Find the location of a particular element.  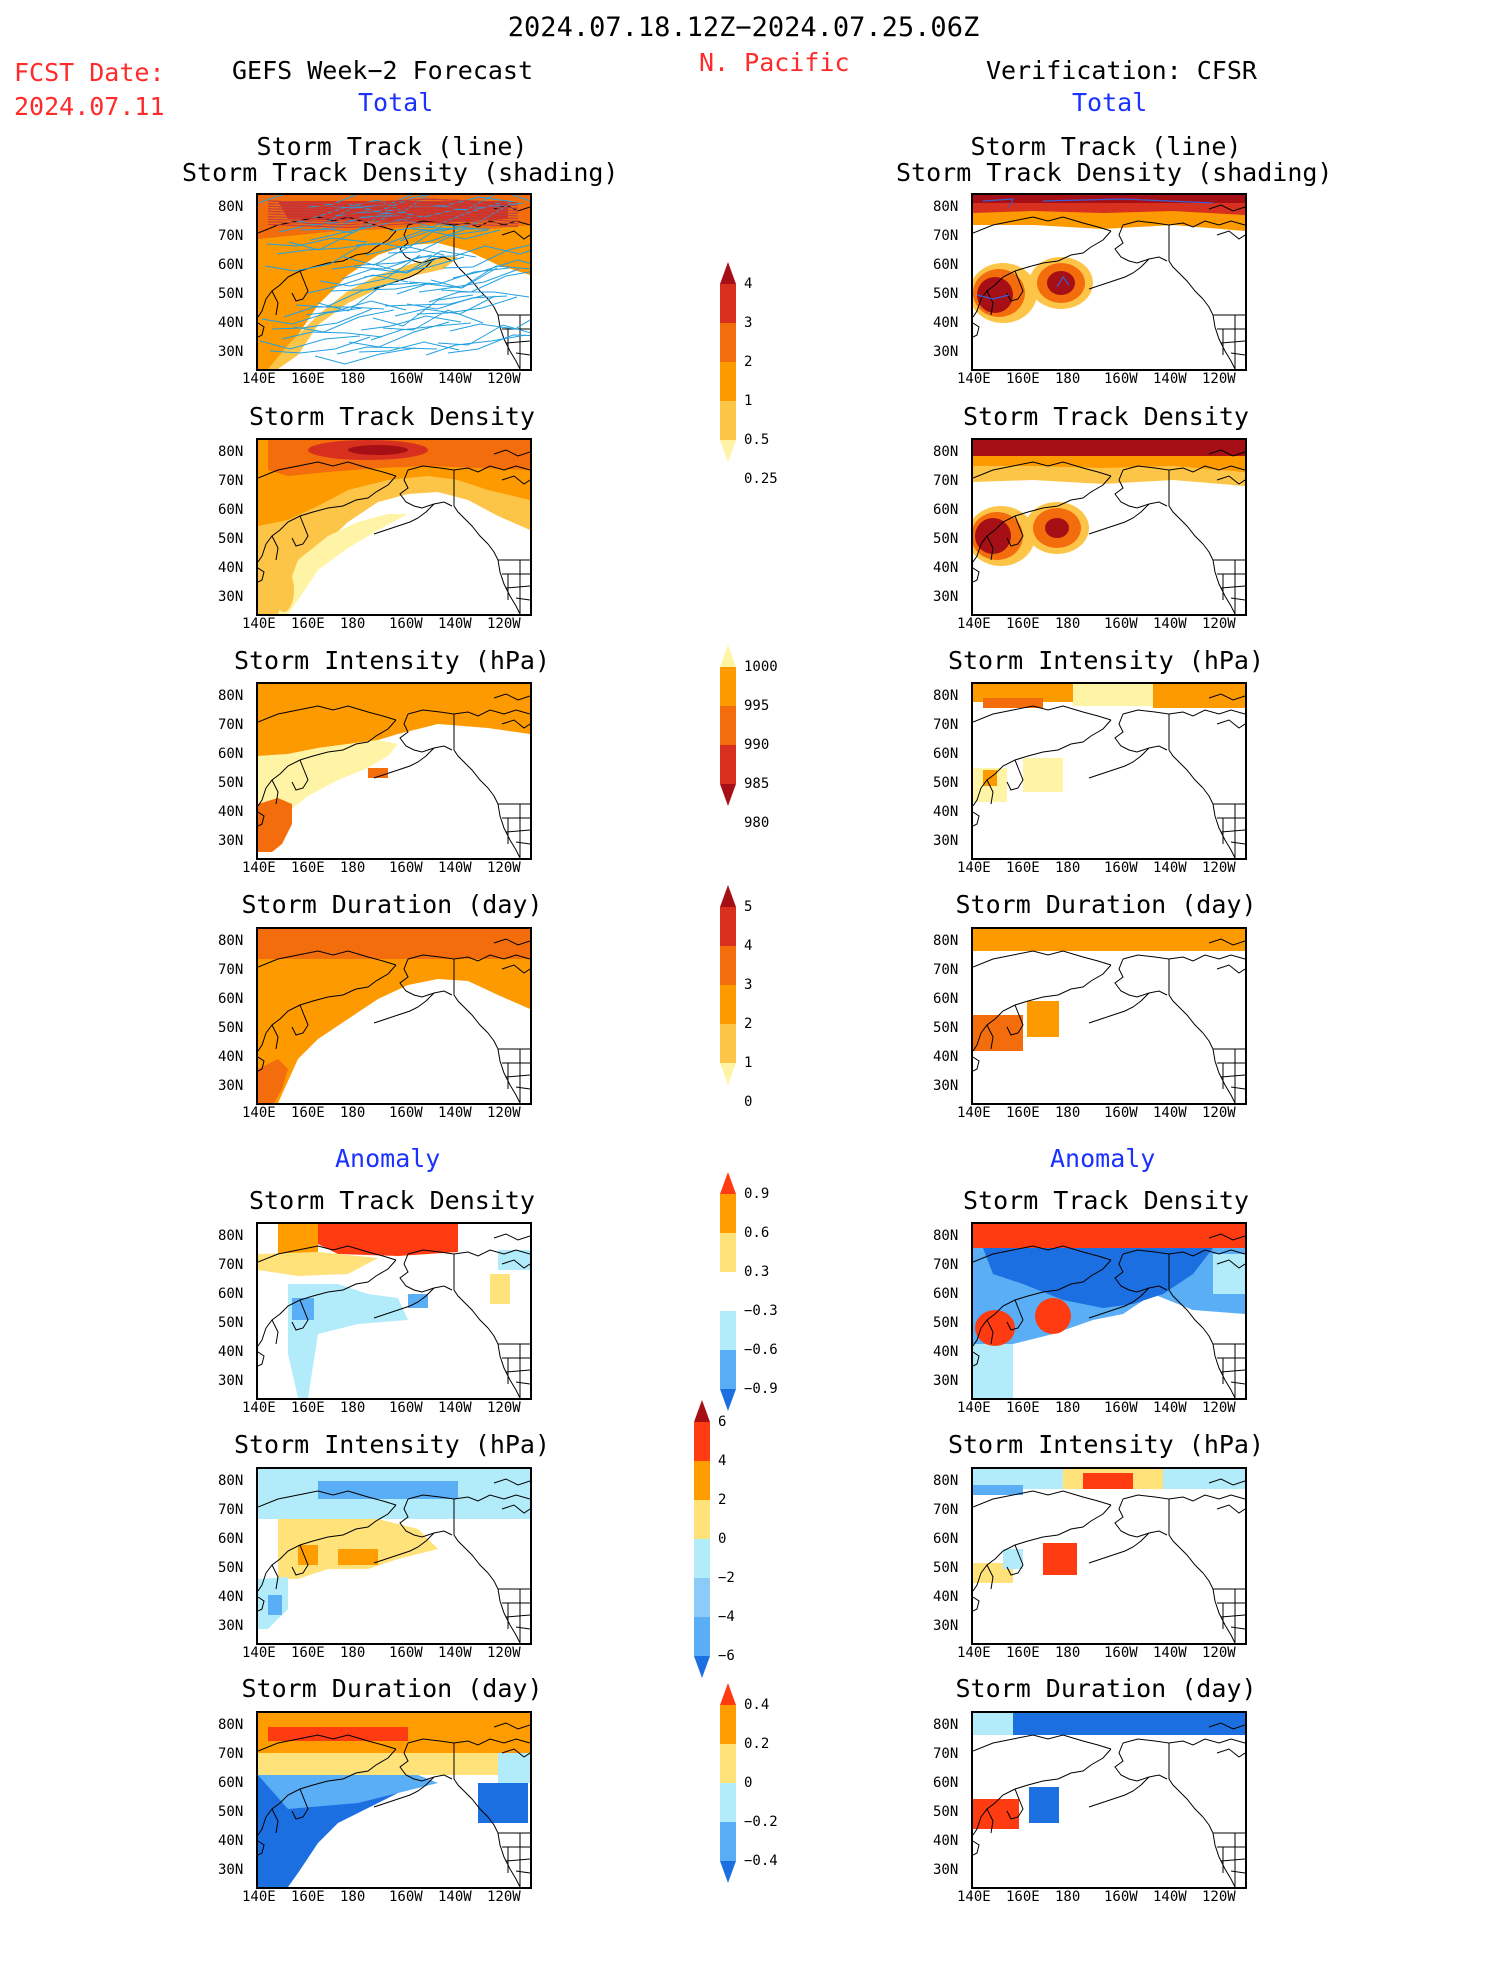

cfsr-intensity-anom-map is located at coordinates (1109, 1556).